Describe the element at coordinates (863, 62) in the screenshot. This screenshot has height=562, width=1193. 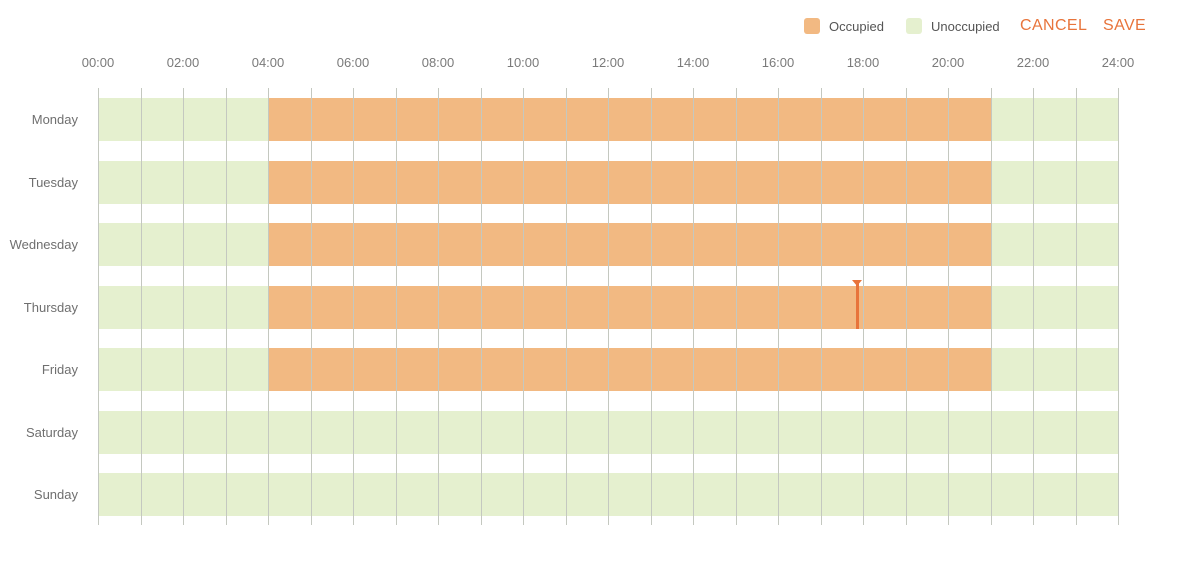
I see `time-tick-label: 18:00` at that location.